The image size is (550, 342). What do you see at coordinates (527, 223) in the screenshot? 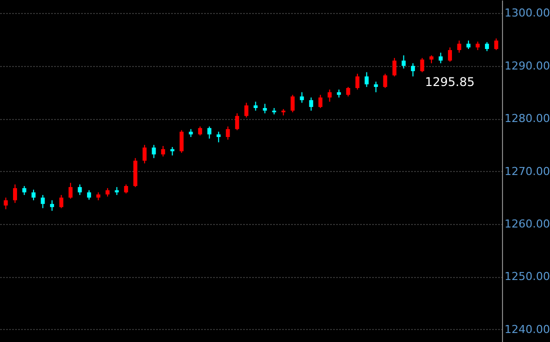
I see `y-tick-label: 1260.00` at bounding box center [527, 223].